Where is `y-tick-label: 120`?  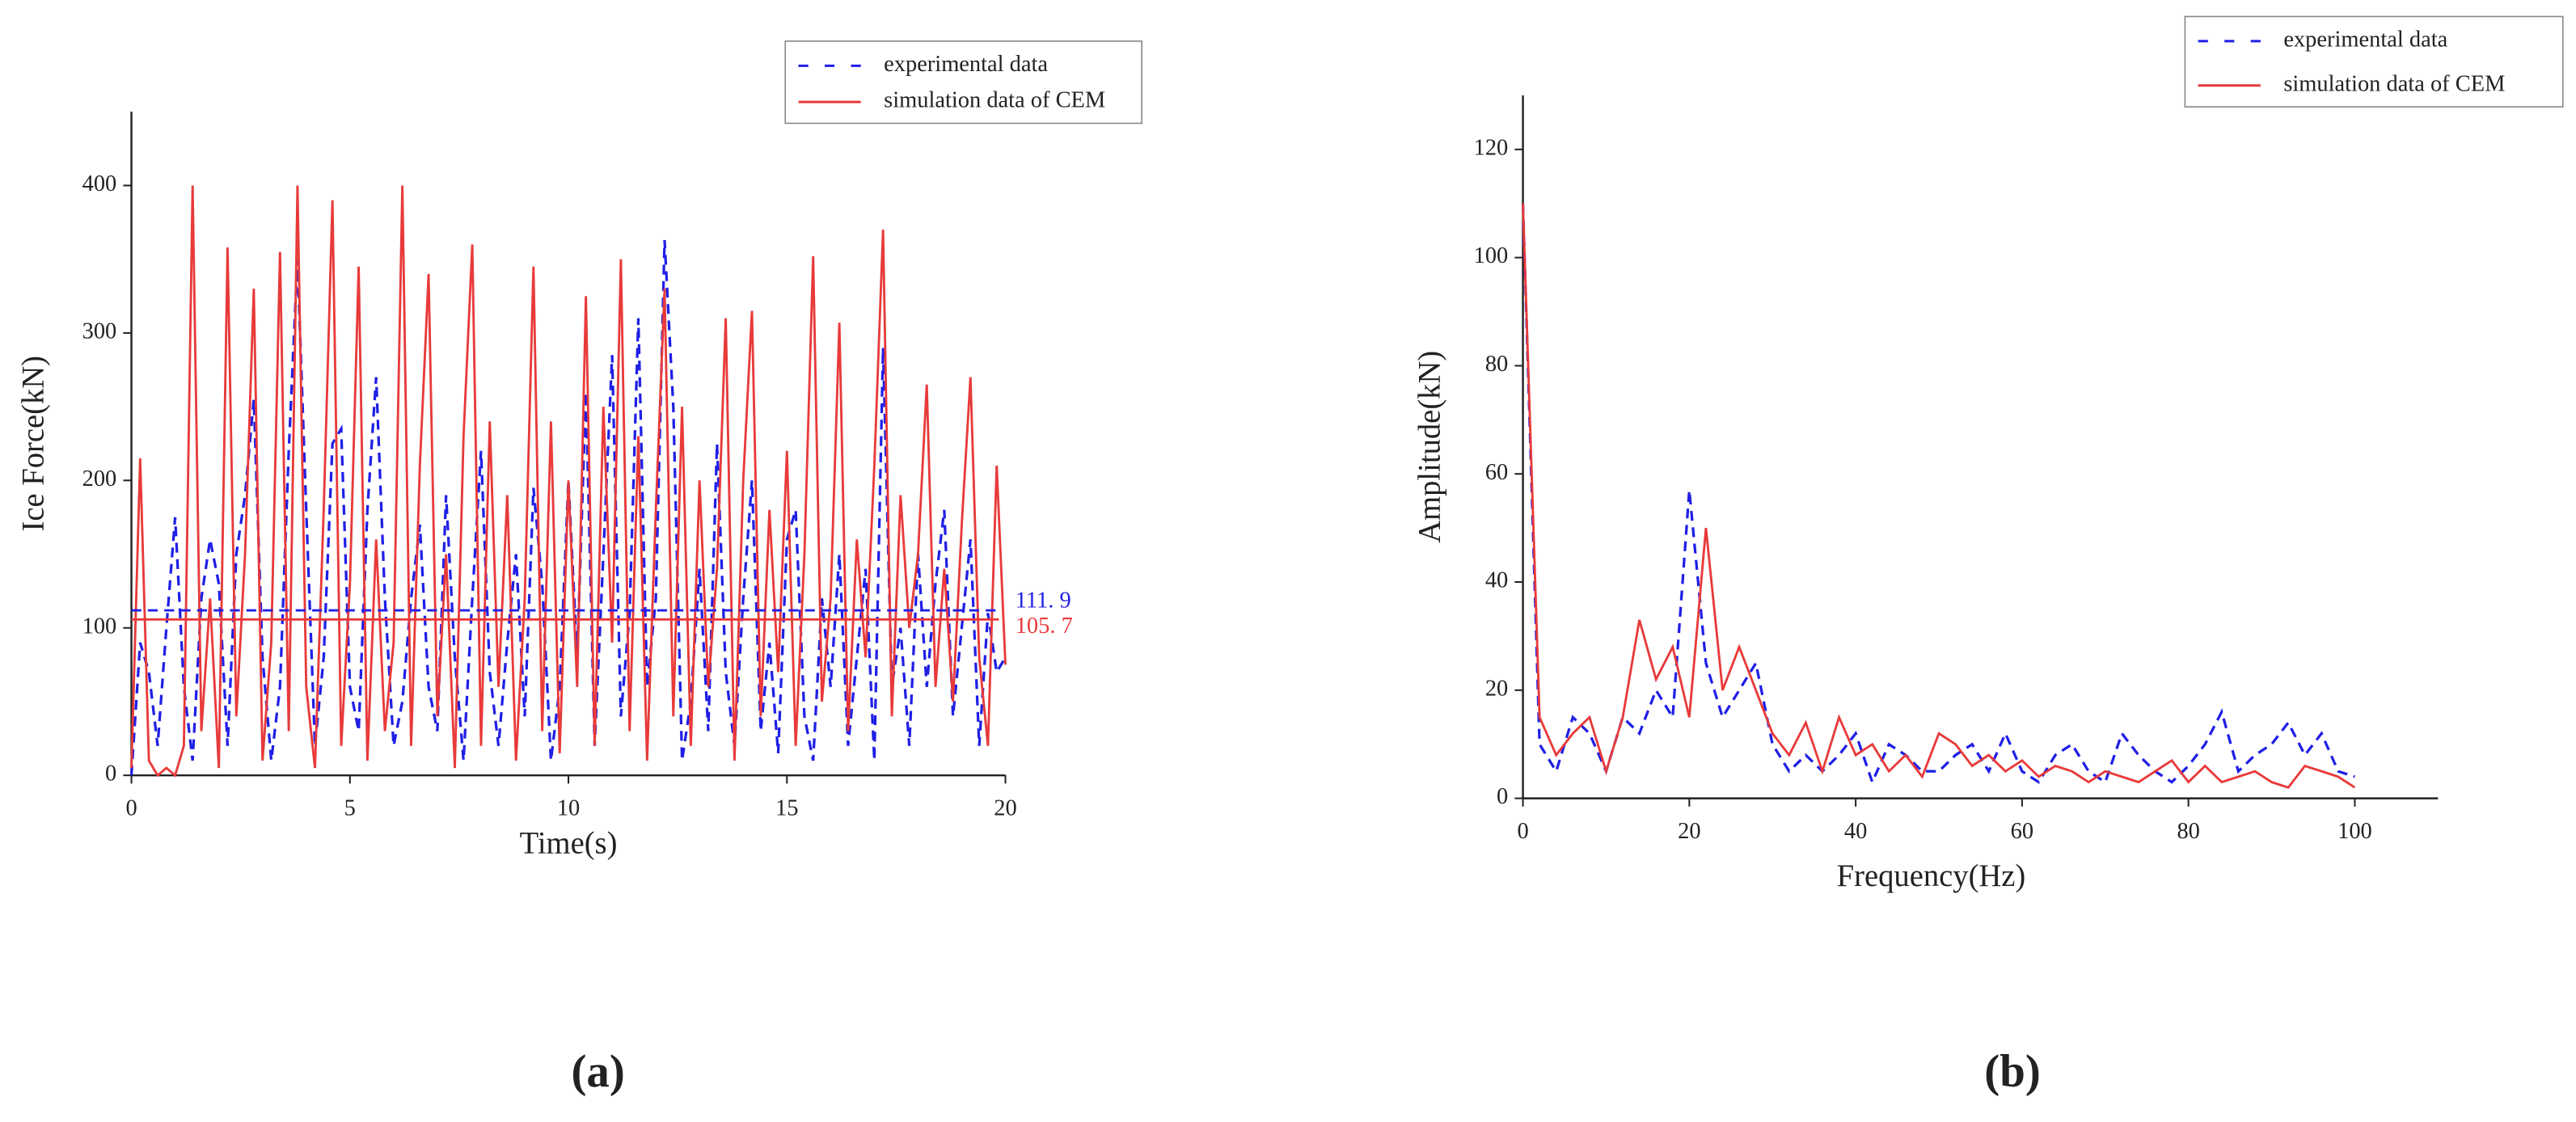 y-tick-label: 120 is located at coordinates (1491, 147).